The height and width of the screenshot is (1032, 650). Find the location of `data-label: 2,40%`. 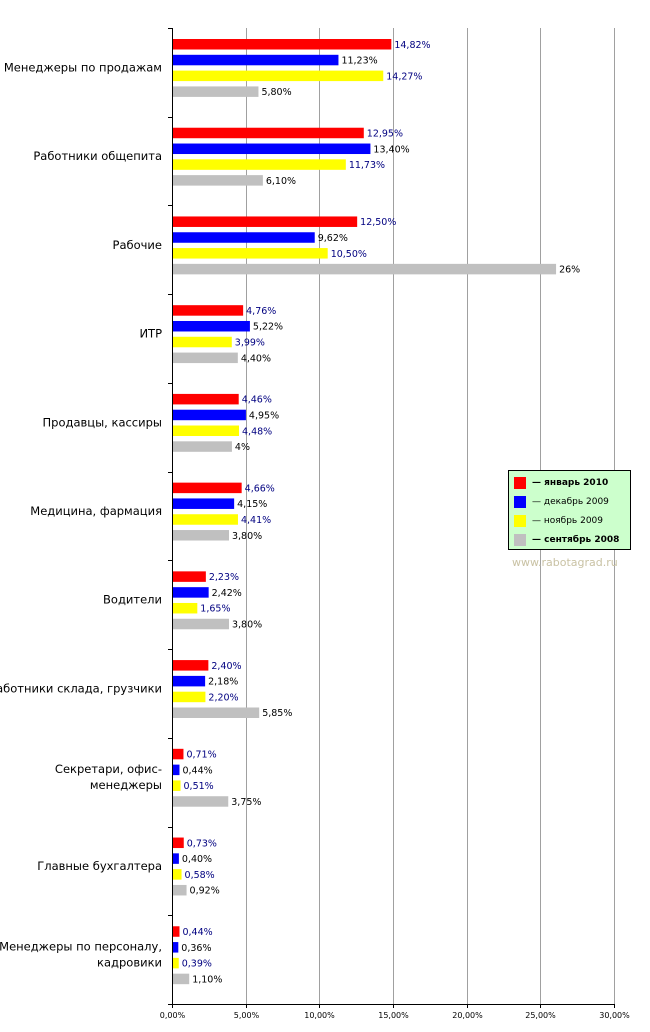

data-label: 2,40% is located at coordinates (226, 666).